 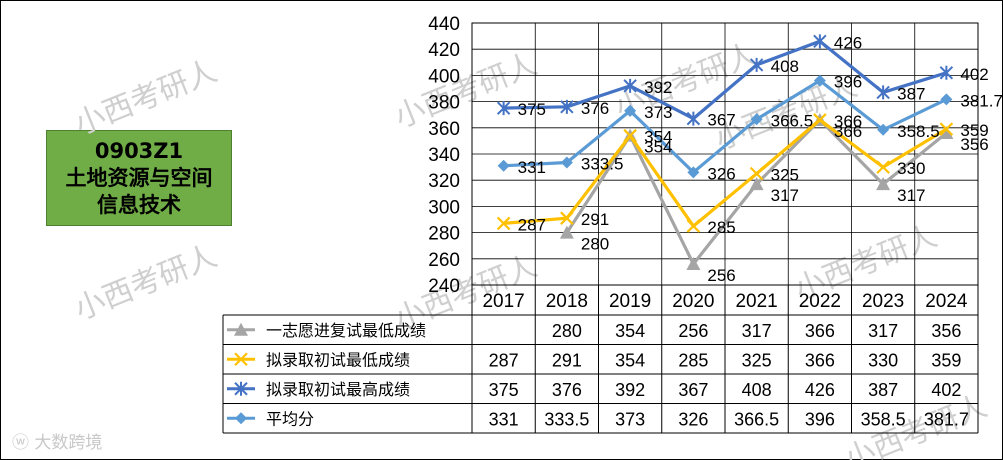 I want to click on table-cell-3-0: 331, so click(x=504, y=419).